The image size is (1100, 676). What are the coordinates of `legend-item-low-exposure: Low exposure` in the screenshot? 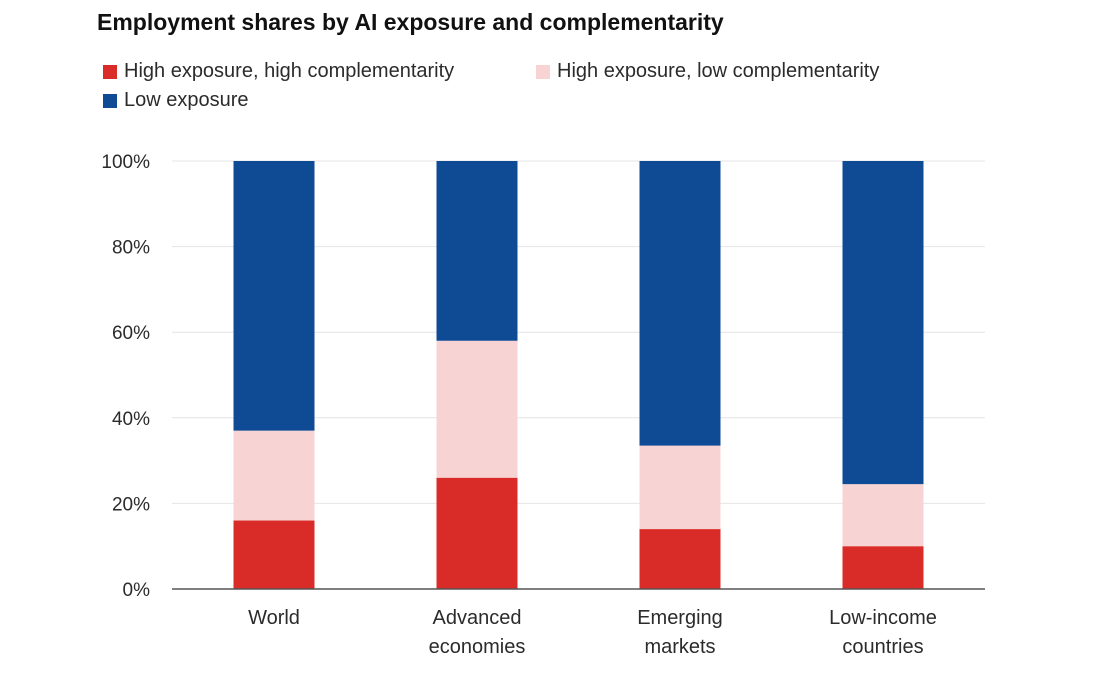 It's located at (176, 100).